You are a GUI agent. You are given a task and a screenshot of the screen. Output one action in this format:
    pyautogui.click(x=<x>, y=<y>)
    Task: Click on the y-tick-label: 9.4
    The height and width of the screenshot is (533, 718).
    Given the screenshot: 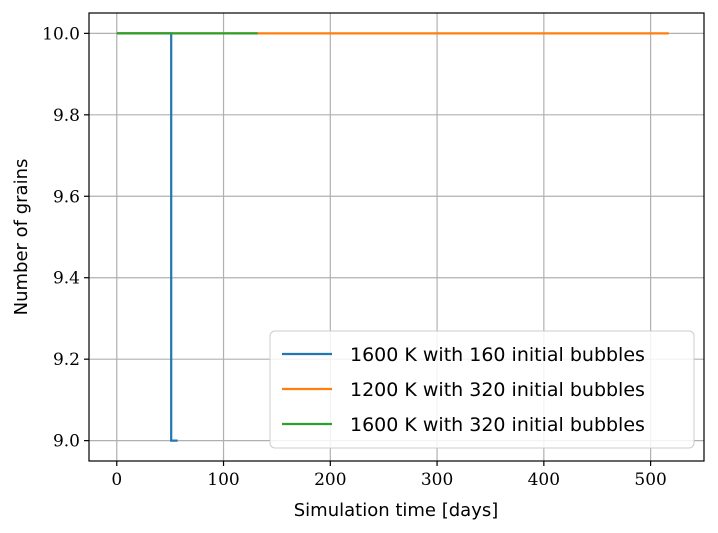 What is the action you would take?
    pyautogui.click(x=66, y=279)
    